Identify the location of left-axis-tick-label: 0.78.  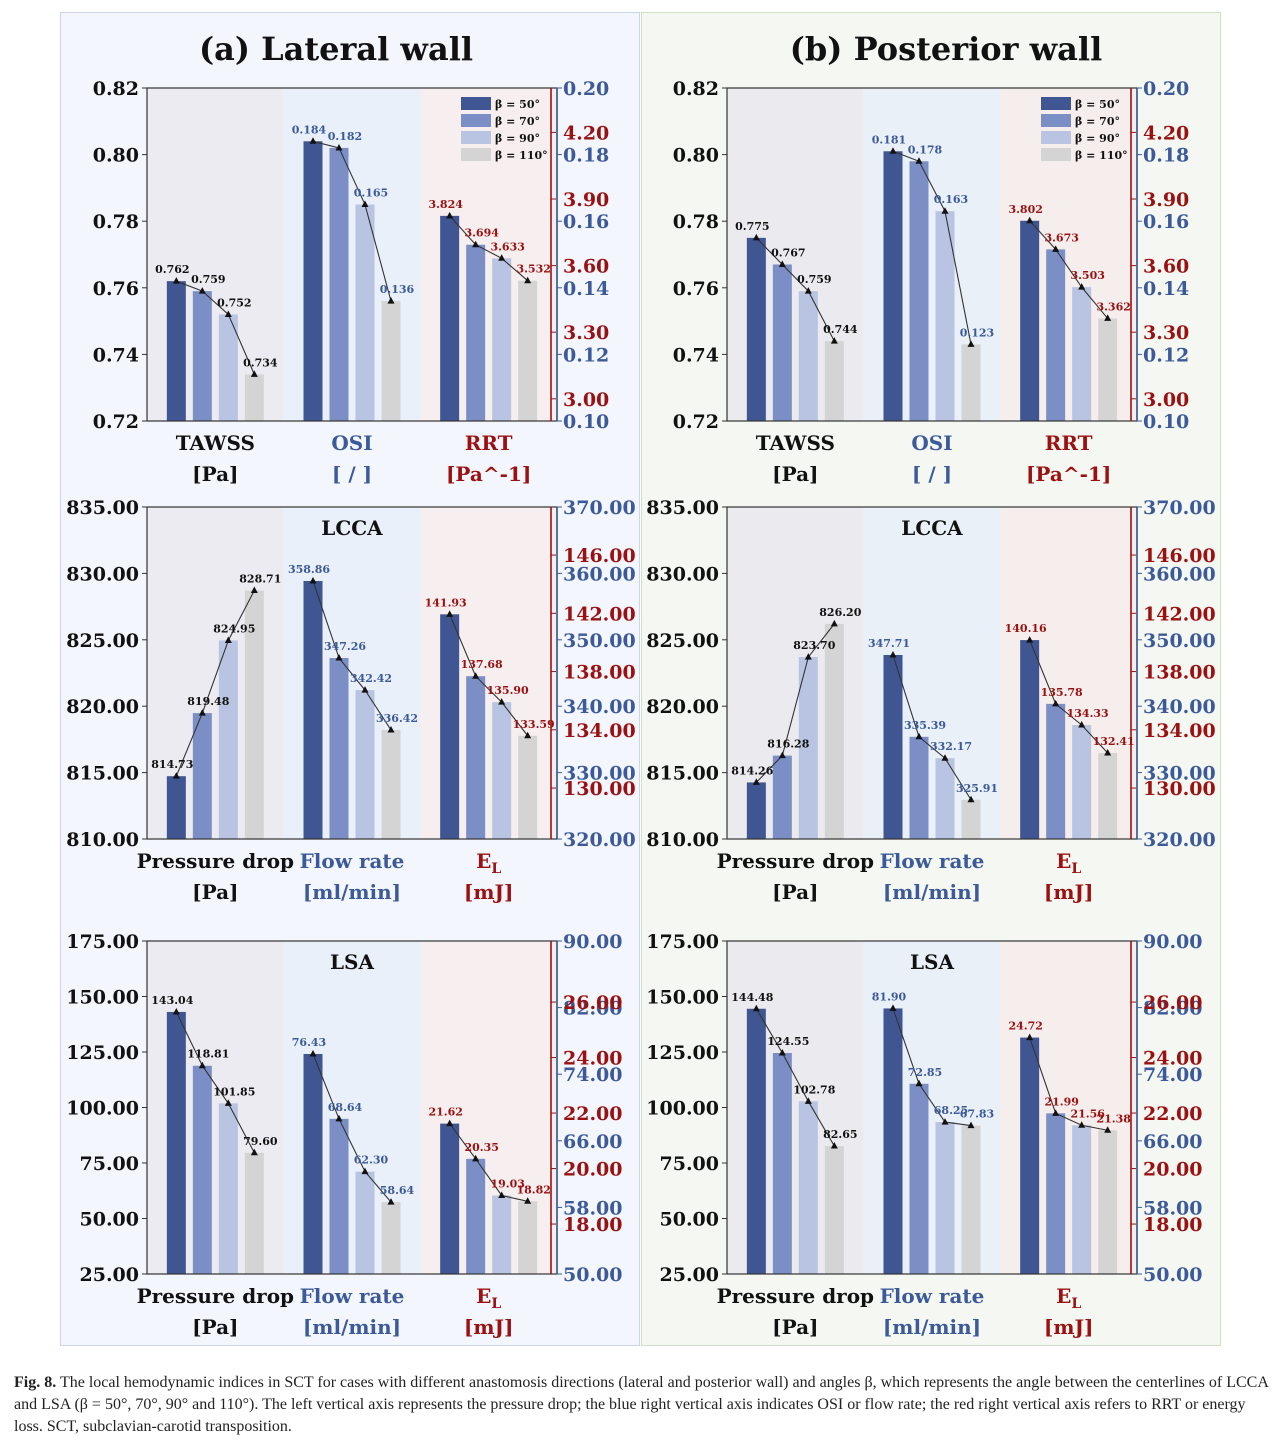
(696, 222).